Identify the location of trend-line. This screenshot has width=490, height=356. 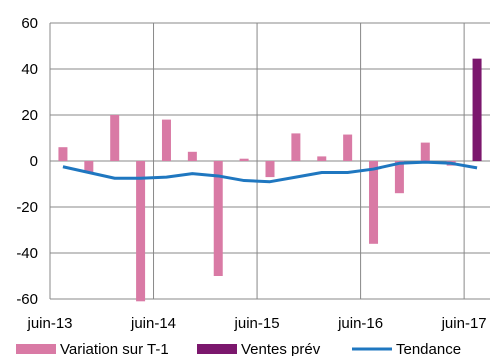
(270, 172).